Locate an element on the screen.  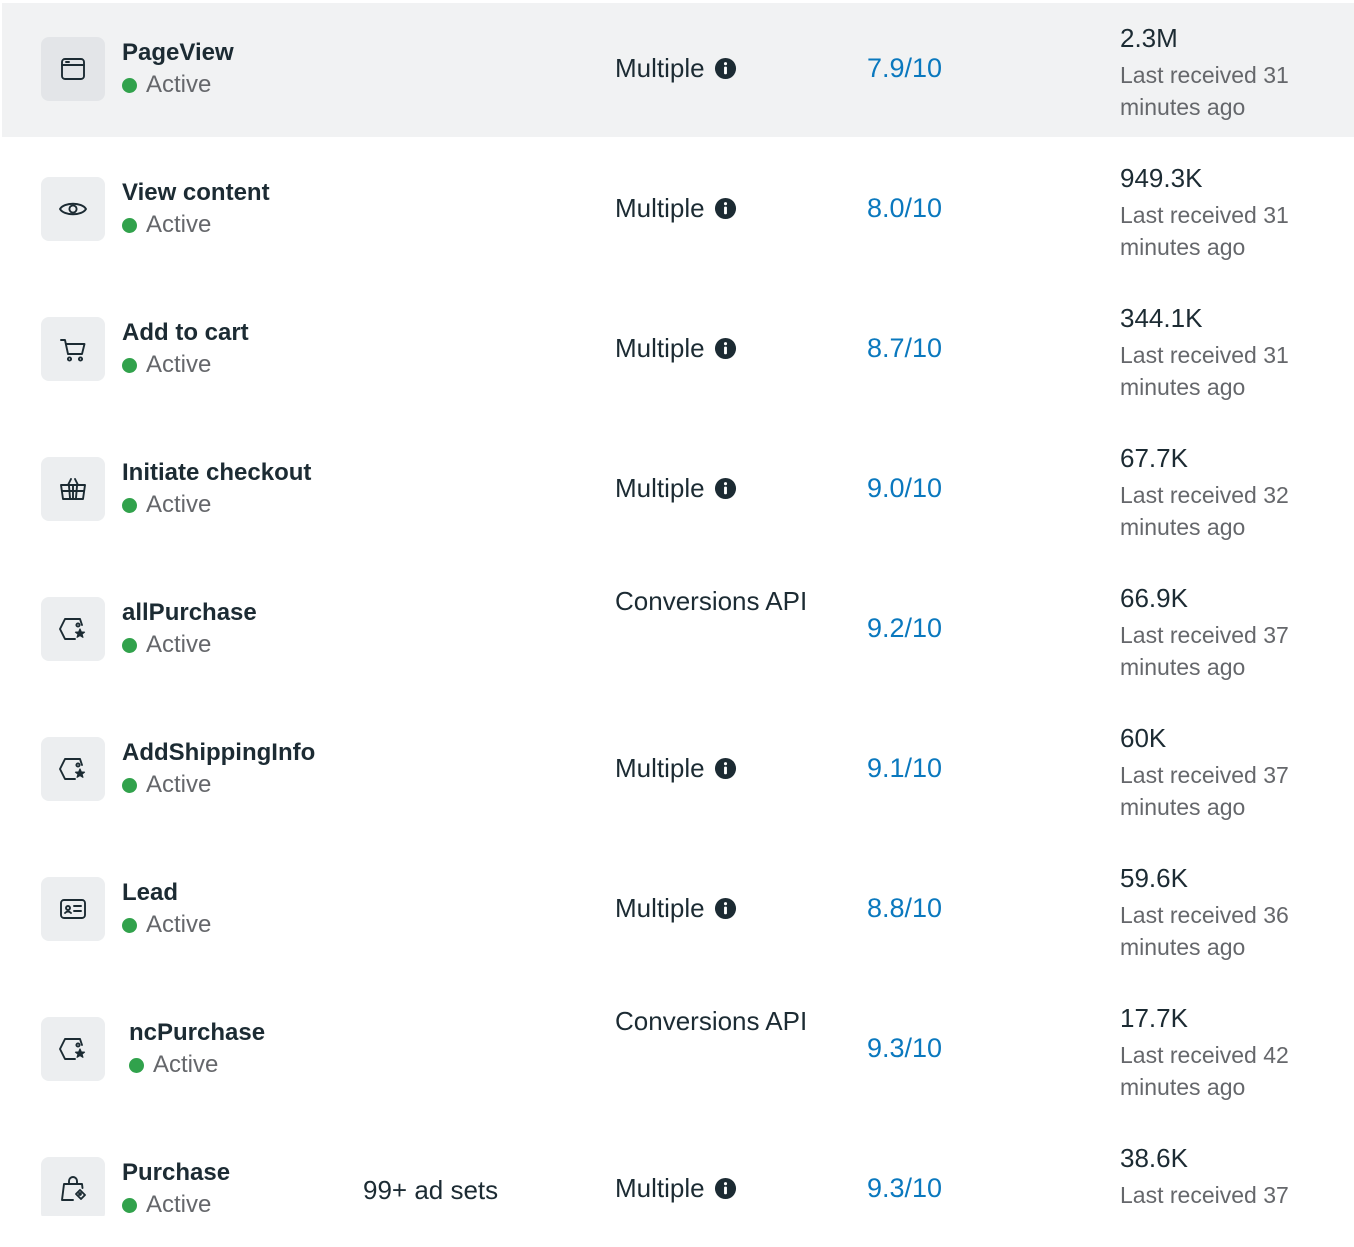
ad-sets-link: 99+ ad sets is located at coordinates (431, 1190).